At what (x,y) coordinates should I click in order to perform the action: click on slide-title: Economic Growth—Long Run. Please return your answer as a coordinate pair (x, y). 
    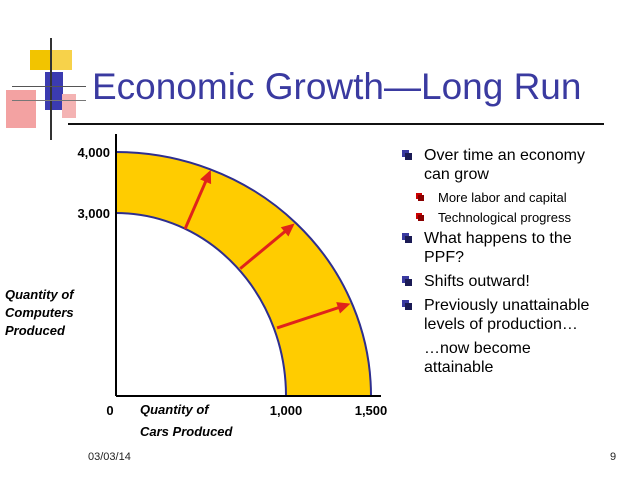
    Looking at the image, I should click on (337, 86).